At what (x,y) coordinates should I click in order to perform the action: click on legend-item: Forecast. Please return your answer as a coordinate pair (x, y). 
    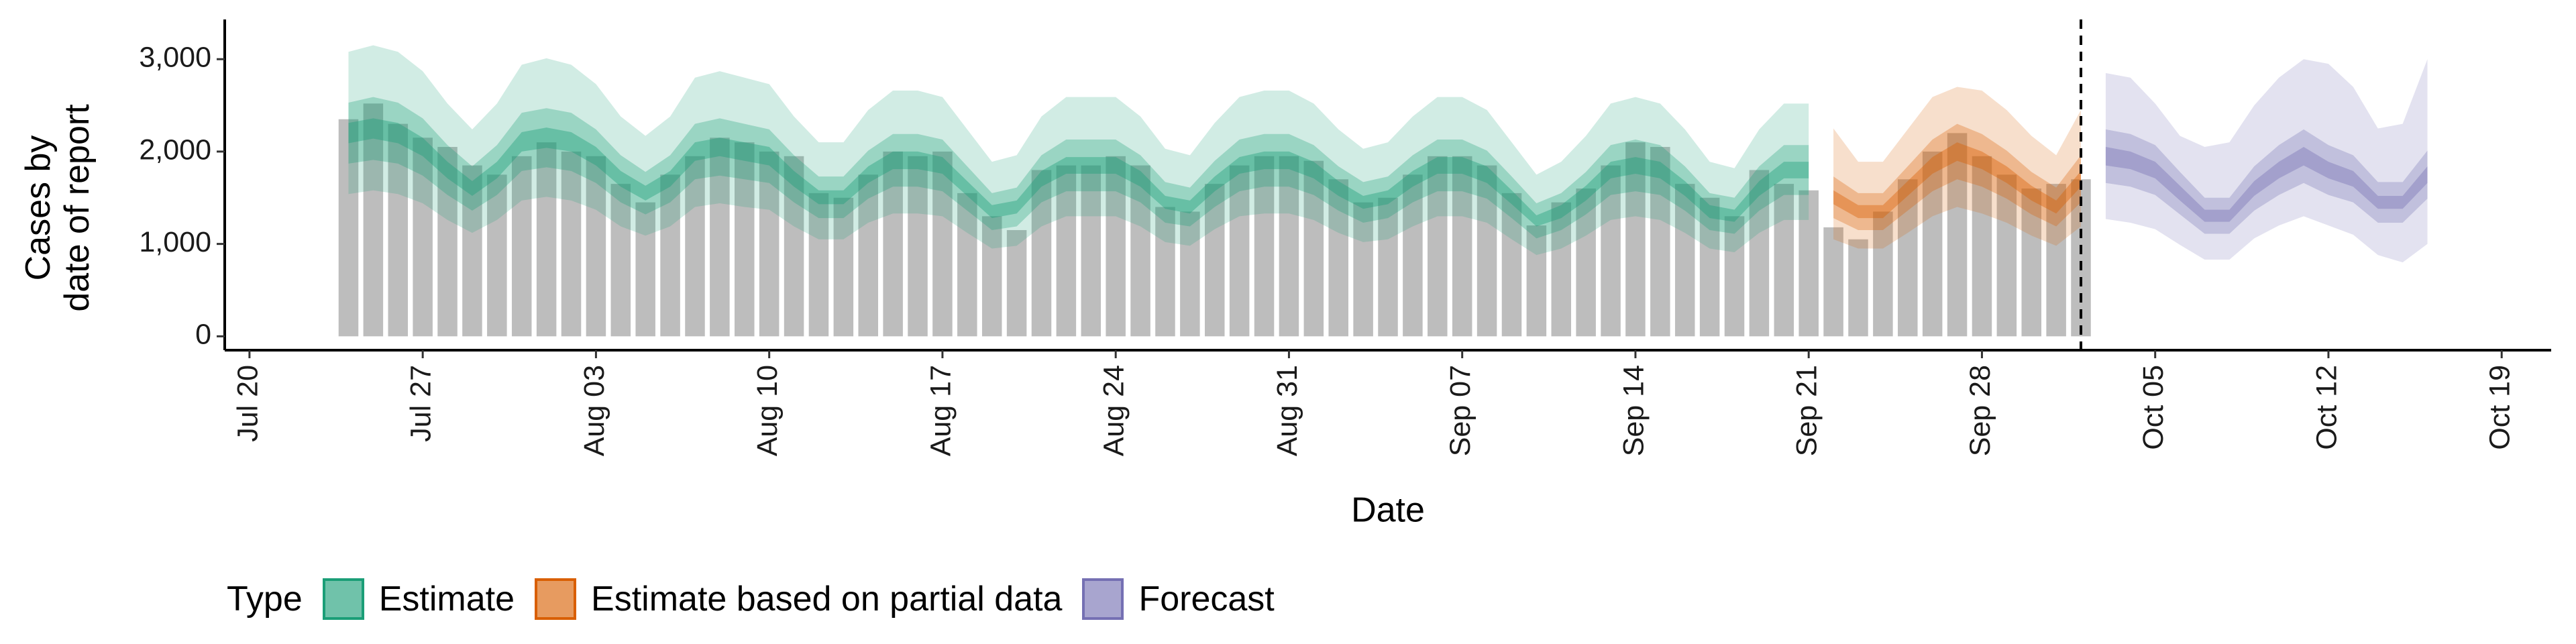
    Looking at the image, I should click on (1168, 599).